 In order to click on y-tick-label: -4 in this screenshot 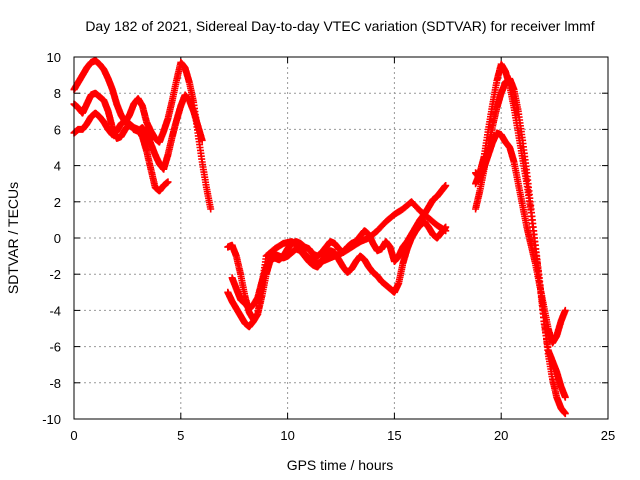, I will do `click(55, 310)`.